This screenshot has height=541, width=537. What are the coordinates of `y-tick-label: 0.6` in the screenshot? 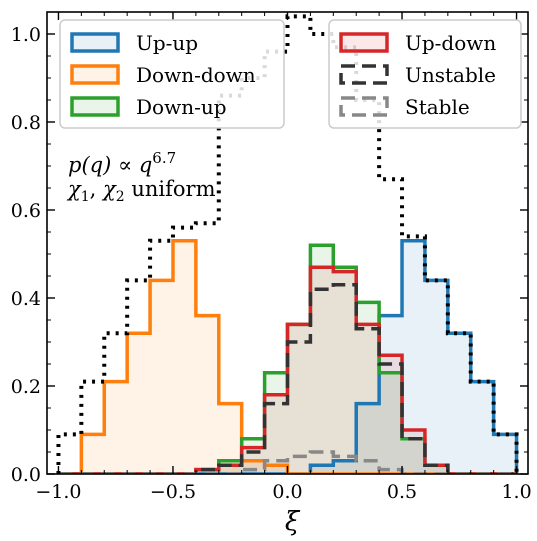 It's located at (26, 211).